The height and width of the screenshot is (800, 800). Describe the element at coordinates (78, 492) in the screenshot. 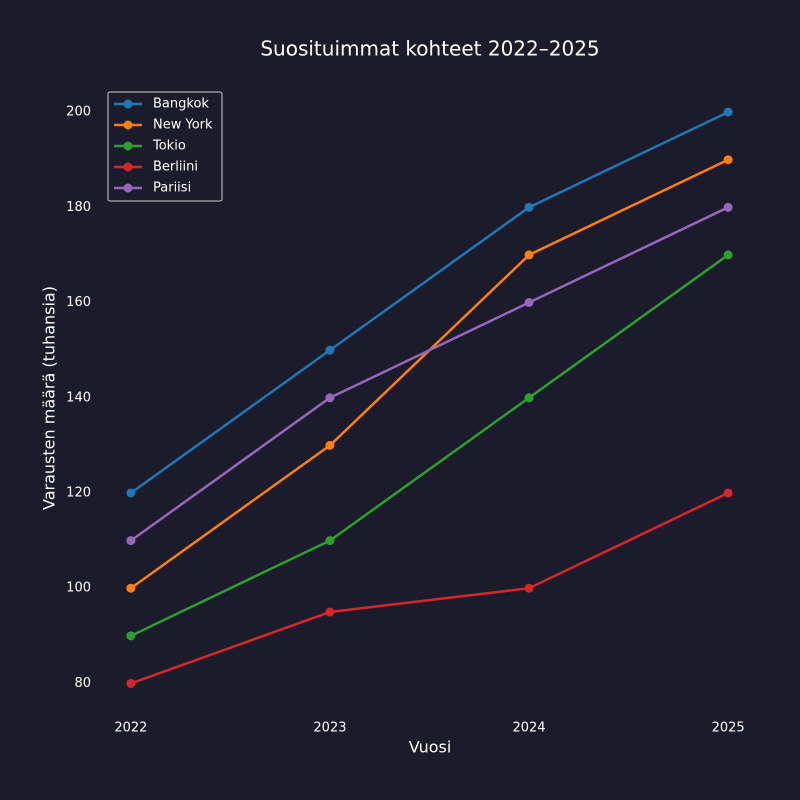

I see `y-tick-label: 120` at that location.